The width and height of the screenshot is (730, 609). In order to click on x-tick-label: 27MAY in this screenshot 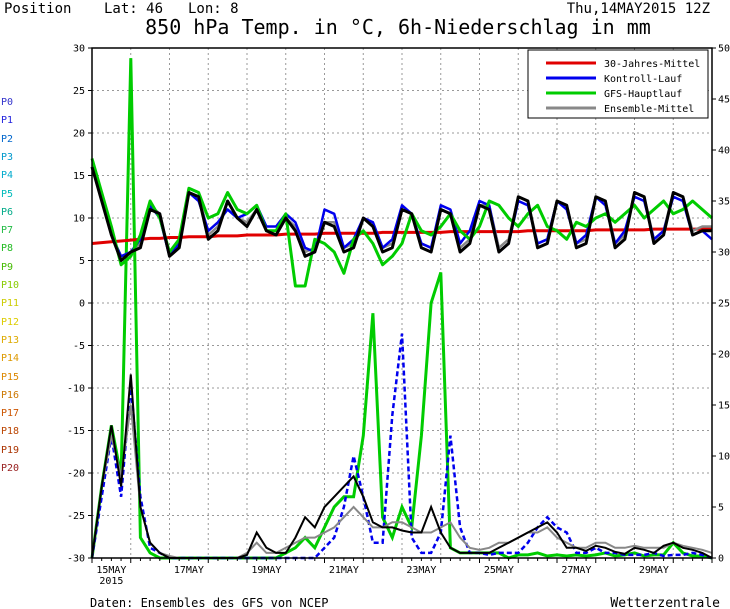, I will do `click(576, 570)`.